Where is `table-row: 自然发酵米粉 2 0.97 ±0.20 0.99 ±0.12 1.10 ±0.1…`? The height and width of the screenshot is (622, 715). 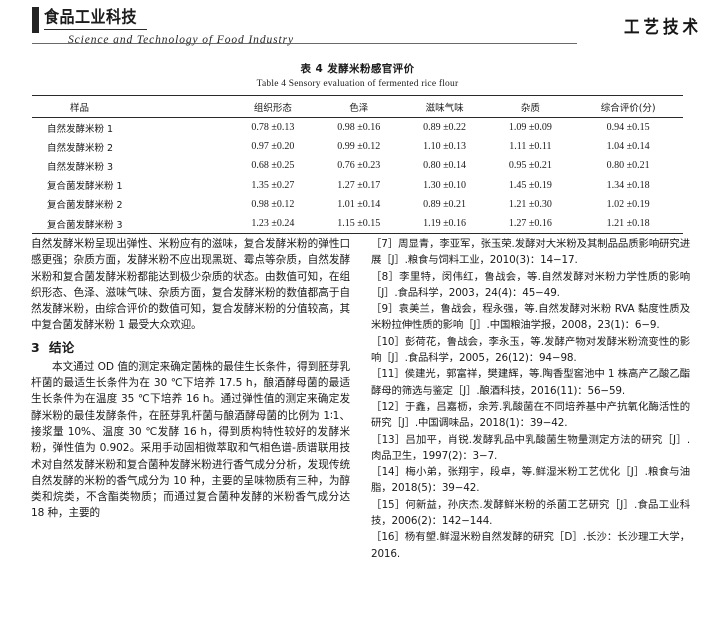 table-row: 自然发酵米粉 2 0.97 ±0.20 0.99 ±0.12 1.10 ±0.1… is located at coordinates (357, 146).